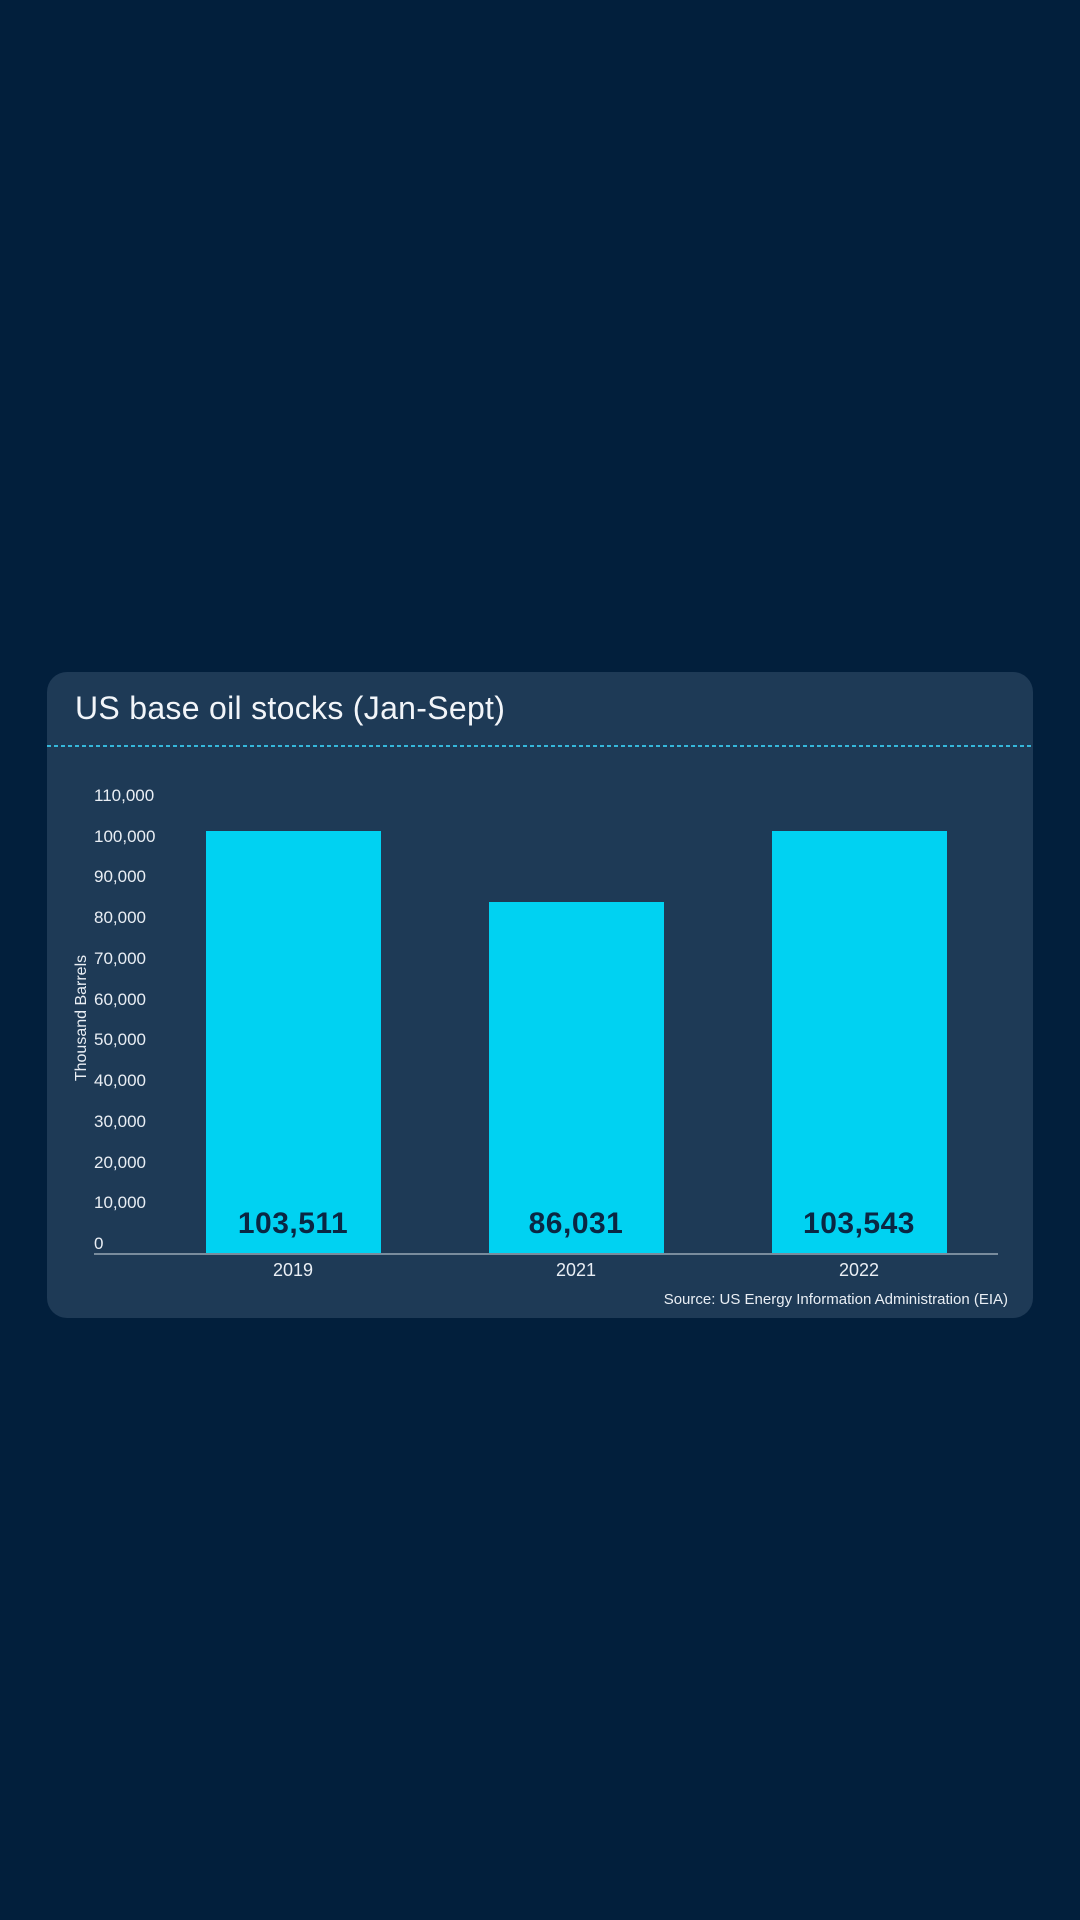 Image resolution: width=1080 pixels, height=1920 pixels. I want to click on x-axis-line, so click(546, 1254).